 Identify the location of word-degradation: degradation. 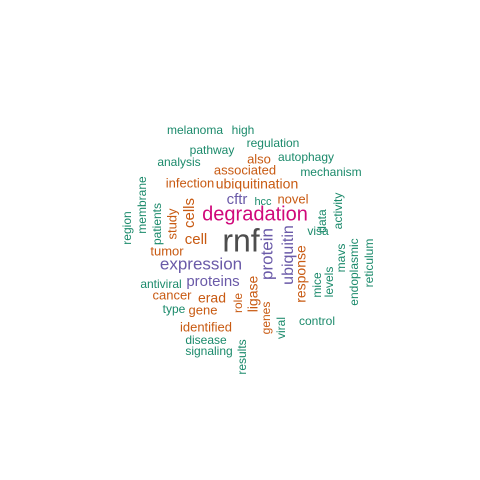
(255, 214).